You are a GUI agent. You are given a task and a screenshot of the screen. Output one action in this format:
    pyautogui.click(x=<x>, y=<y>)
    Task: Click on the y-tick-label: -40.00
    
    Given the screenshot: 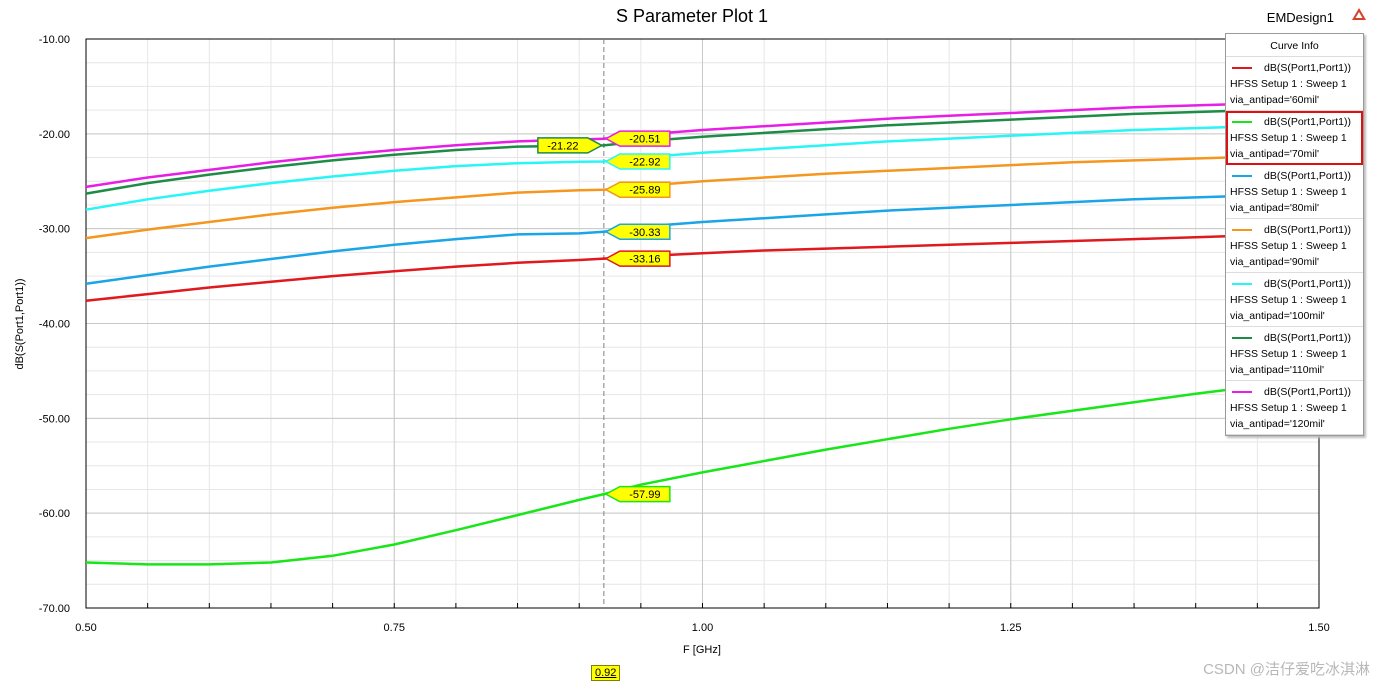 What is the action you would take?
    pyautogui.click(x=54, y=325)
    